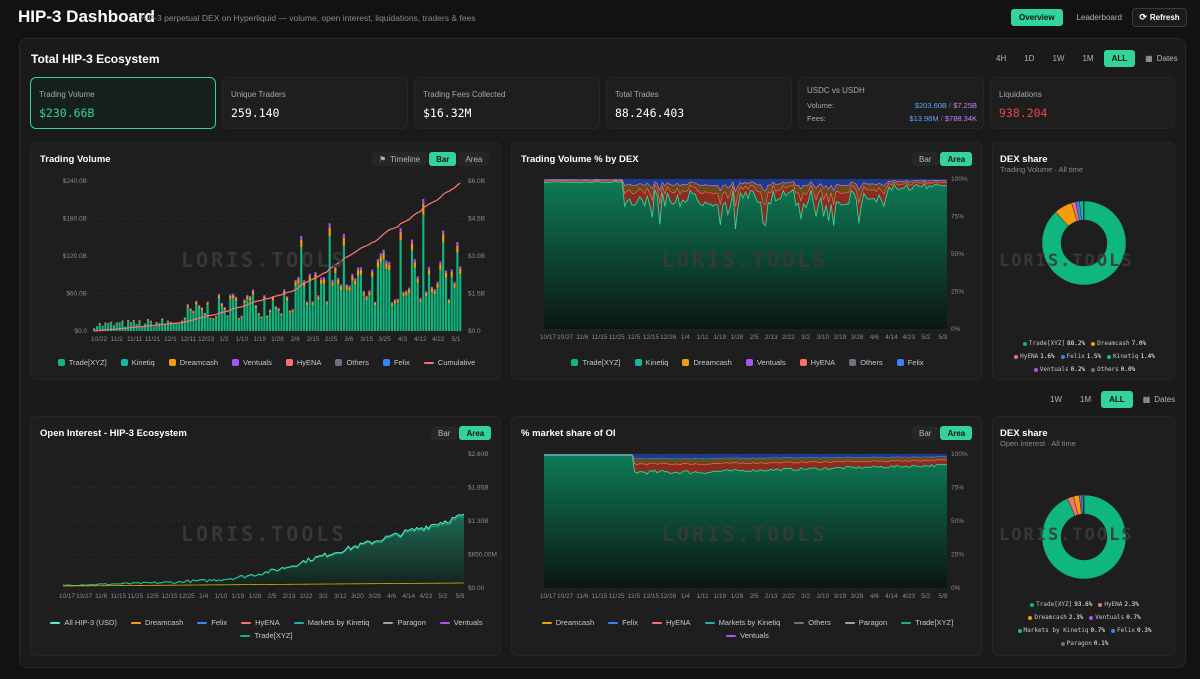 This screenshot has height=679, width=1200. Describe the element at coordinates (617, 596) in the screenshot. I see `x-tick-label: 11/25` at that location.